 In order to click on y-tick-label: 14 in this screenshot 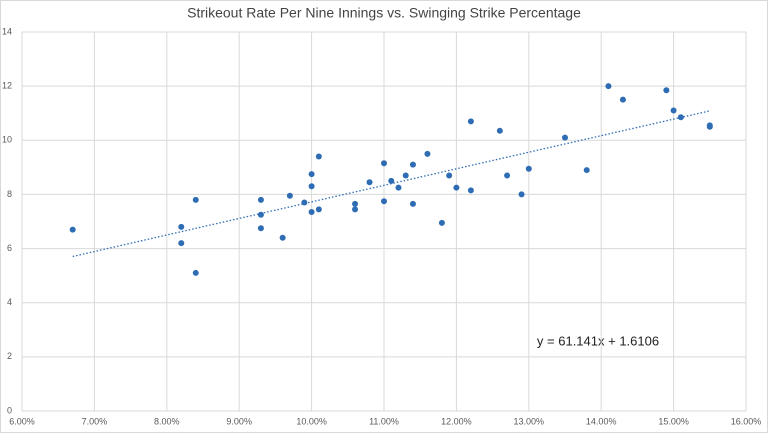, I will do `click(7, 31)`.